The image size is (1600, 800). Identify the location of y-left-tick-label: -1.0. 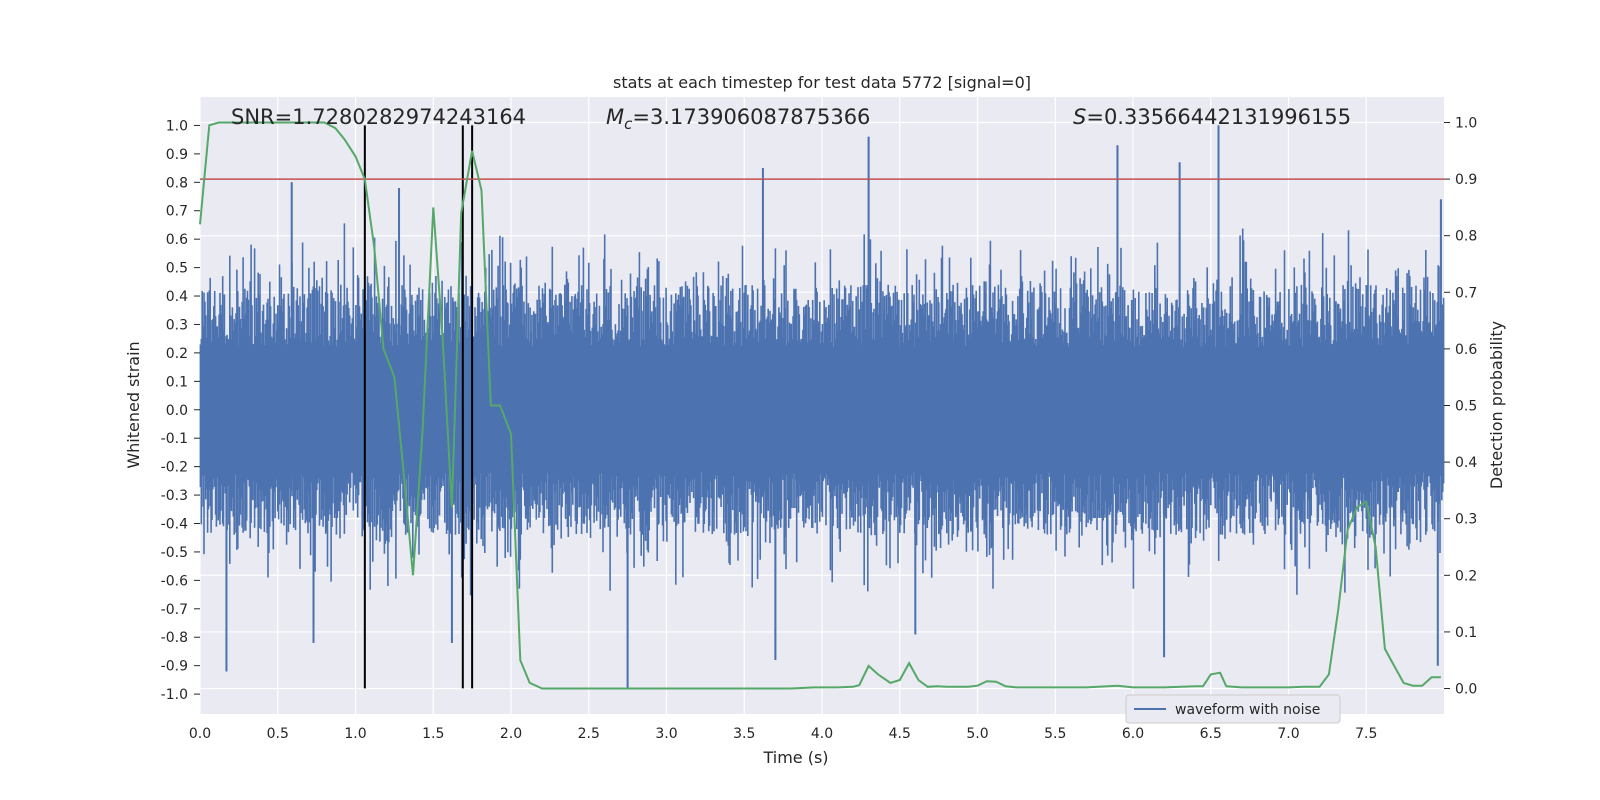
(174, 695).